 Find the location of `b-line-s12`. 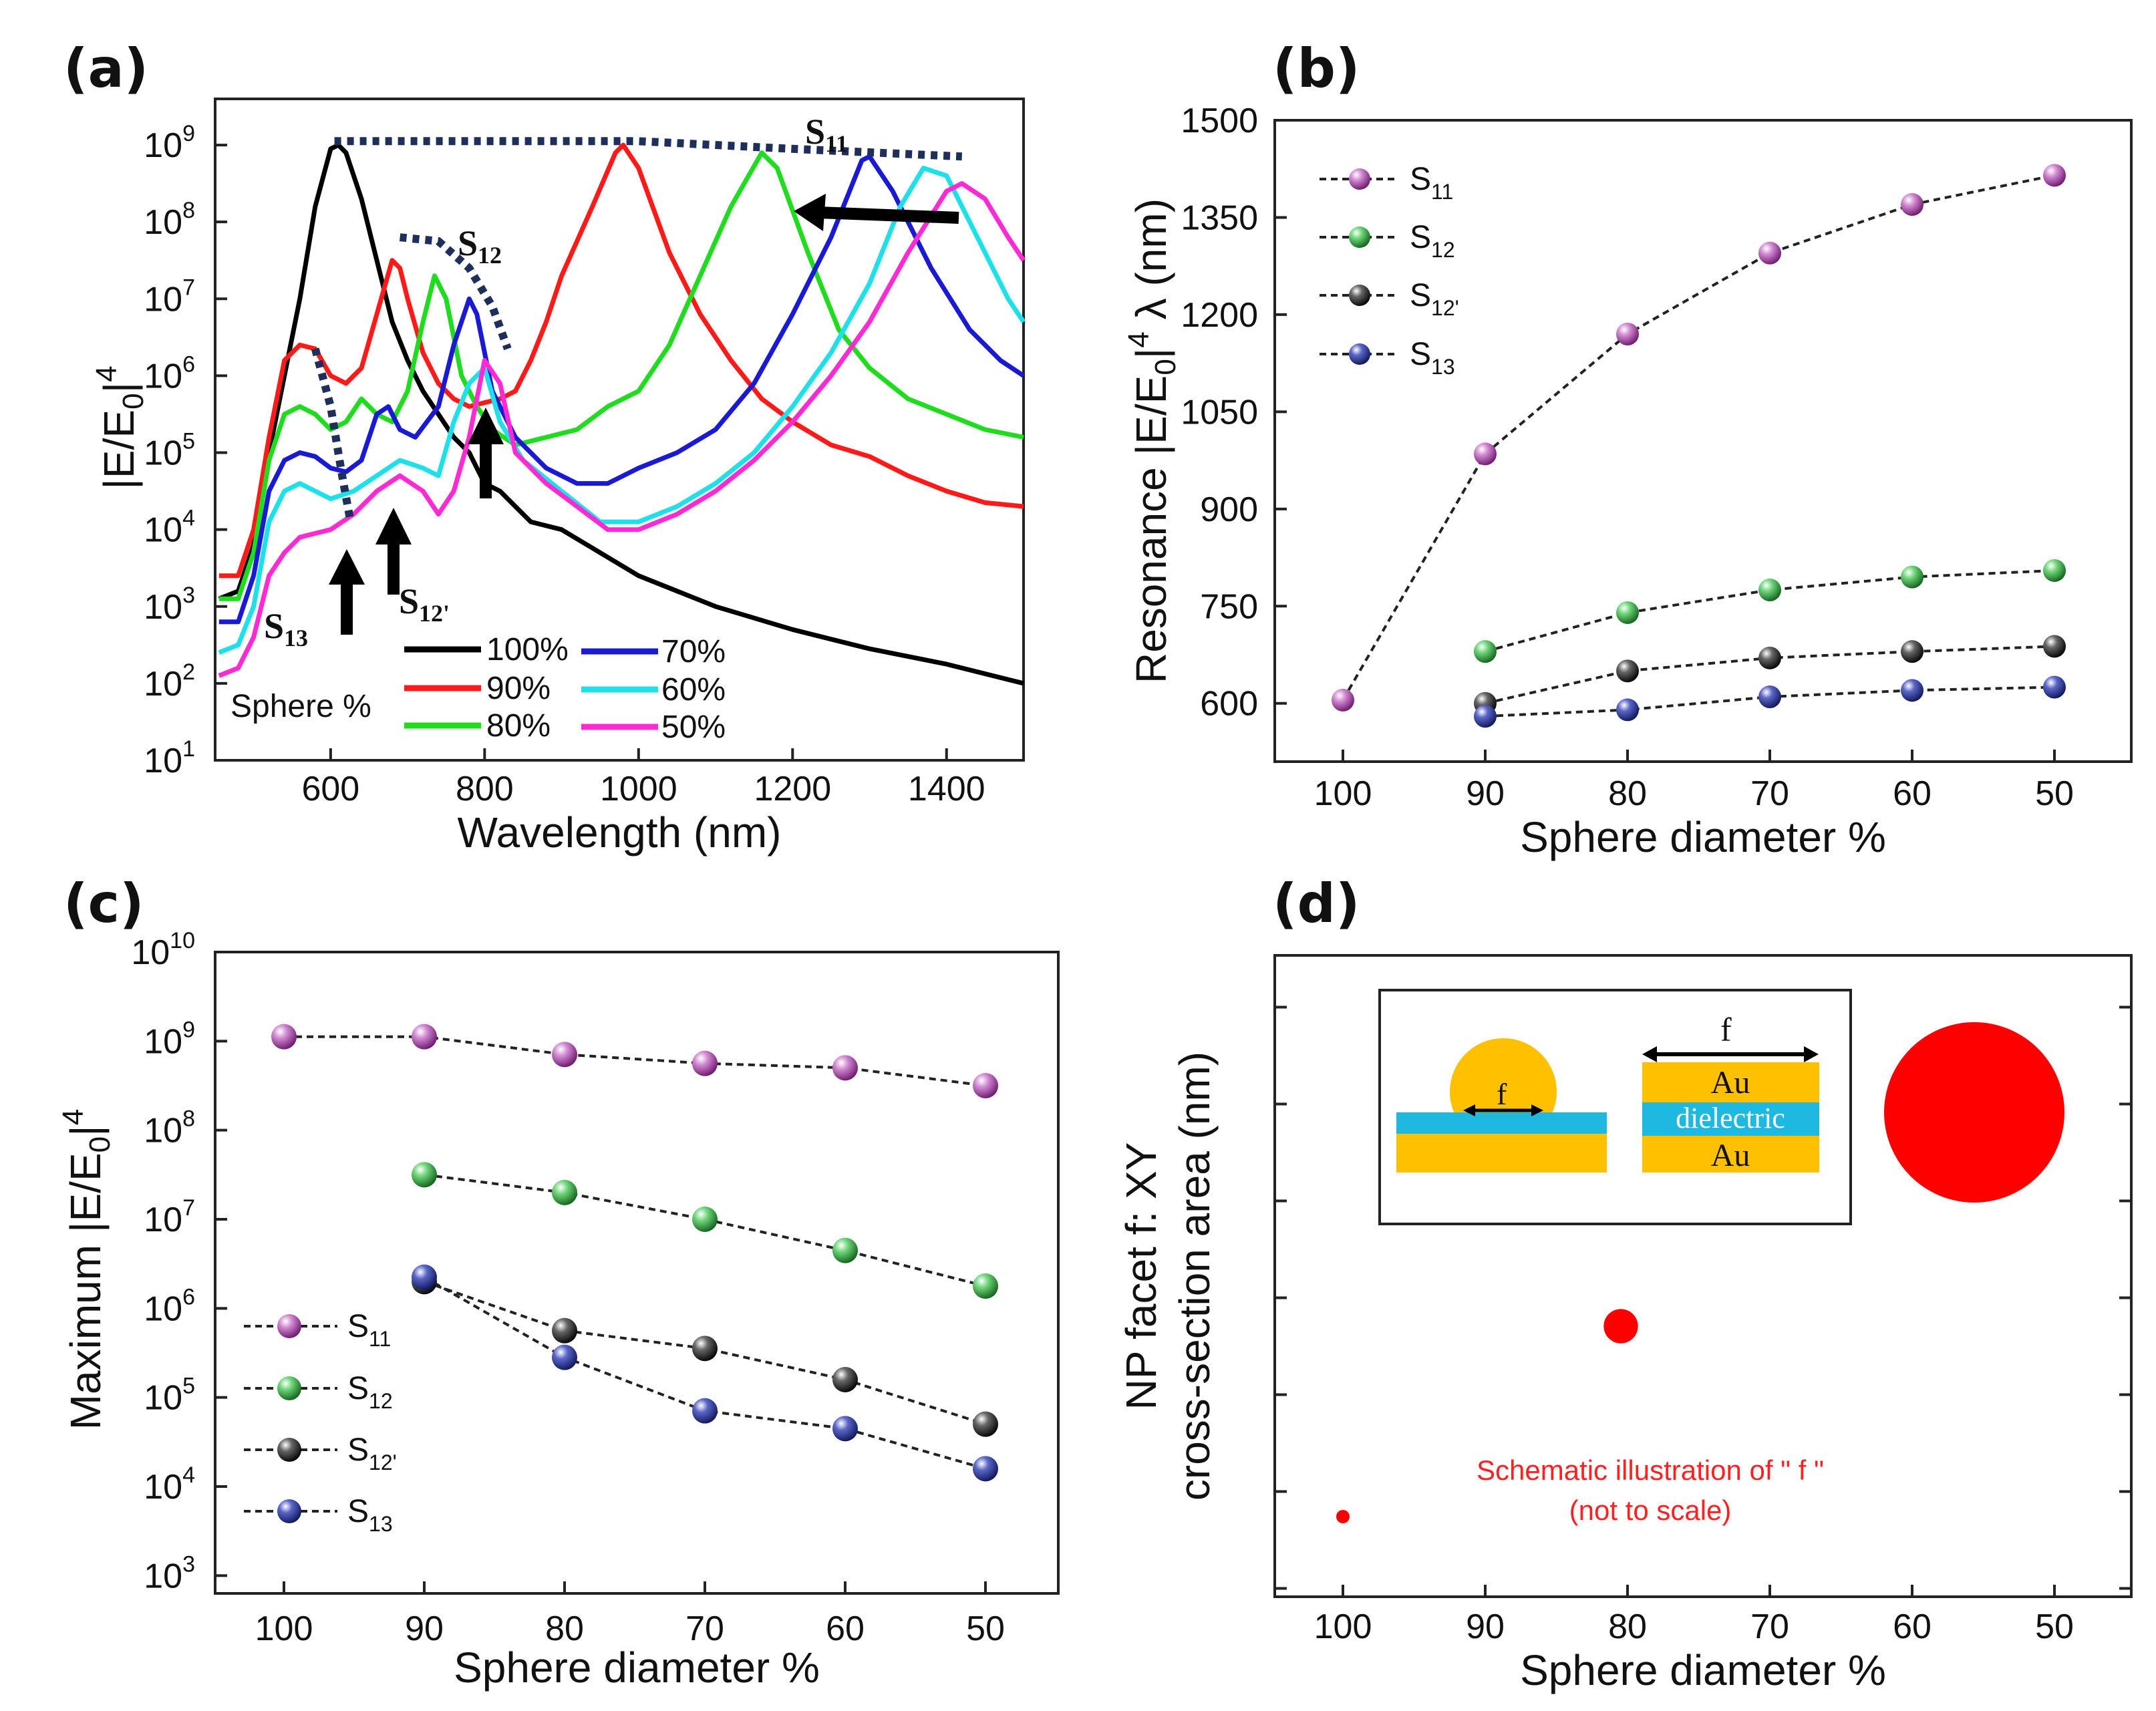

b-line-s12 is located at coordinates (1770, 611).